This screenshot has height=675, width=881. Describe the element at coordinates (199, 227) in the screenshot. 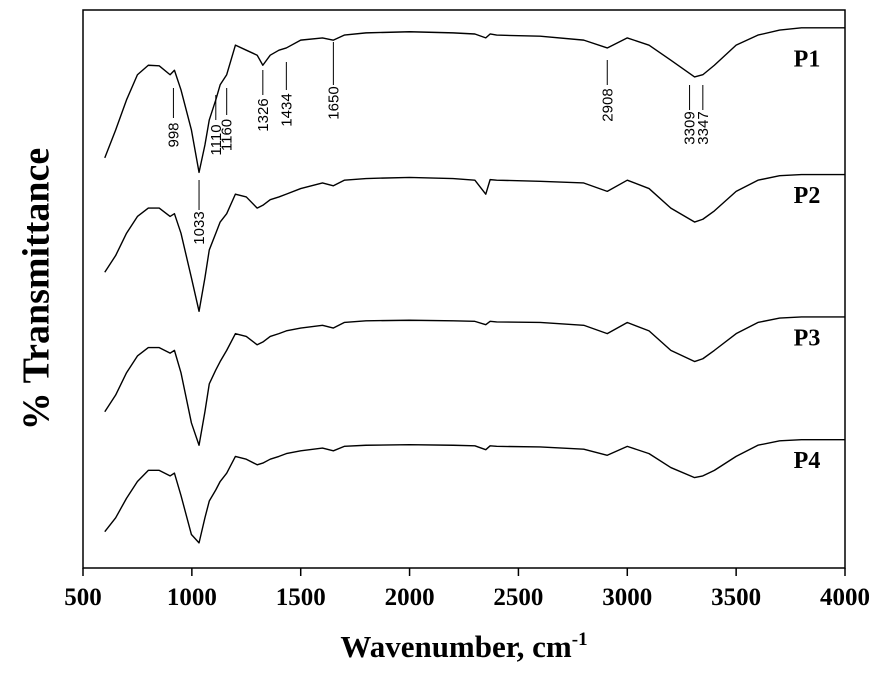

I see `peak-label: 1033` at that location.